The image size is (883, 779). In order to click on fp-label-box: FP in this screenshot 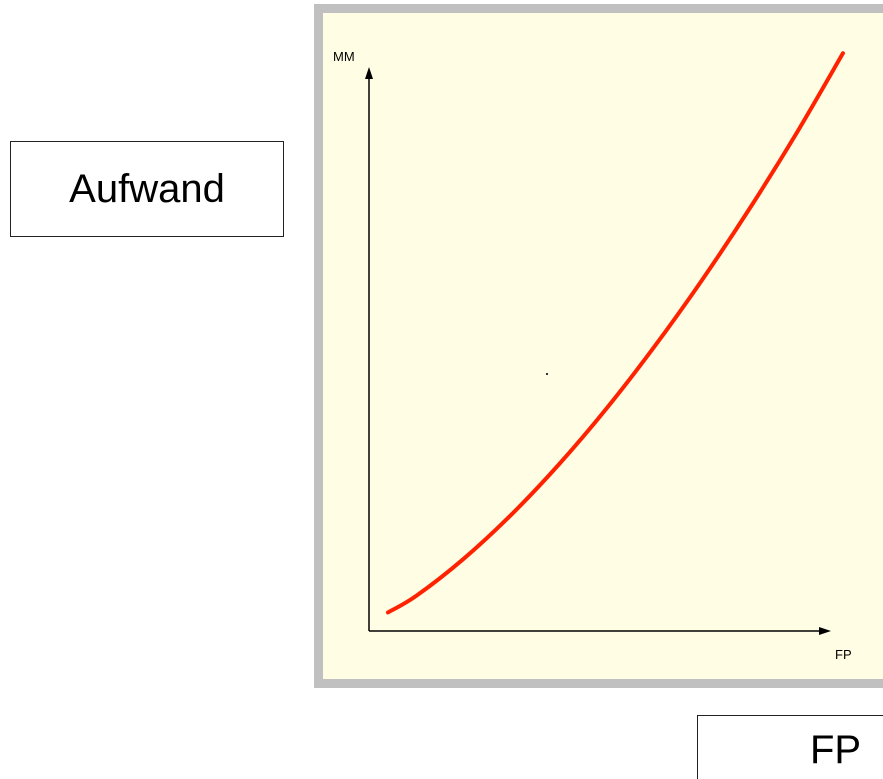, I will do `click(790, 747)`.